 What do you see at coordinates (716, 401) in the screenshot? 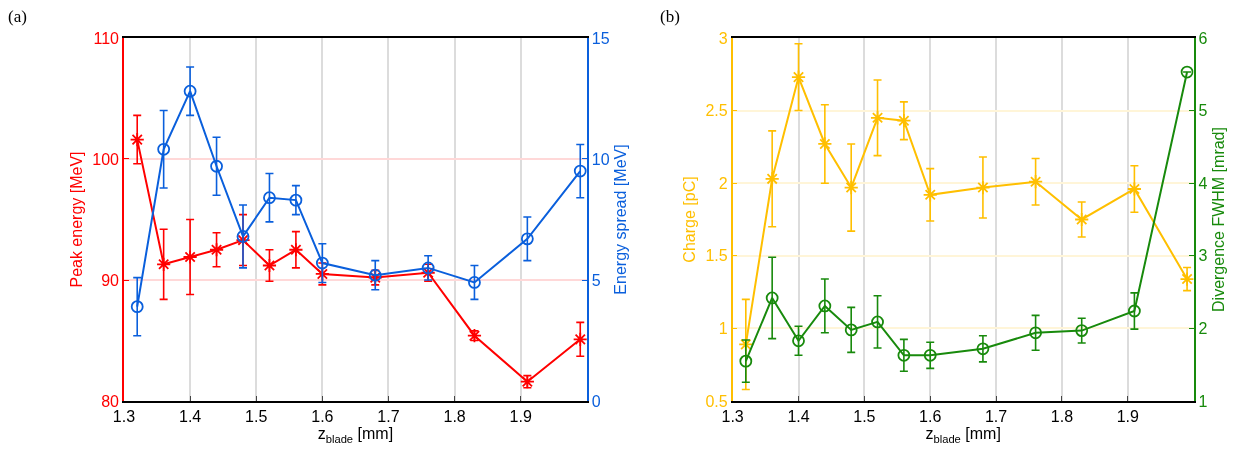
I see `y-tick-label: 0.5` at bounding box center [716, 401].